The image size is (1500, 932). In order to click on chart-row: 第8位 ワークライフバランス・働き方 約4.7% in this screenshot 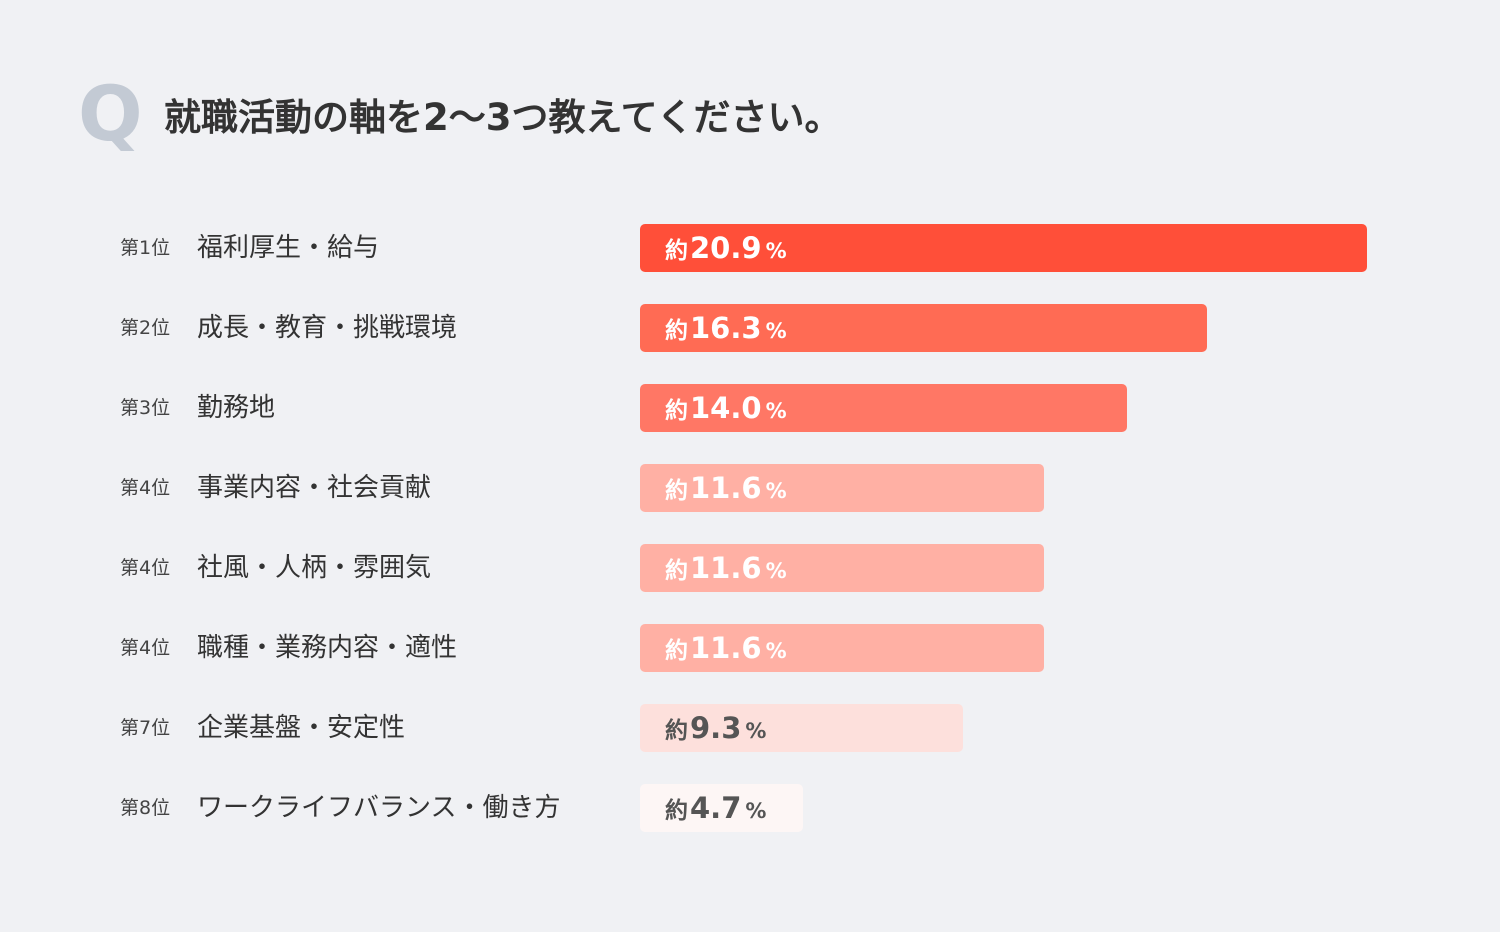, I will do `click(750, 808)`.